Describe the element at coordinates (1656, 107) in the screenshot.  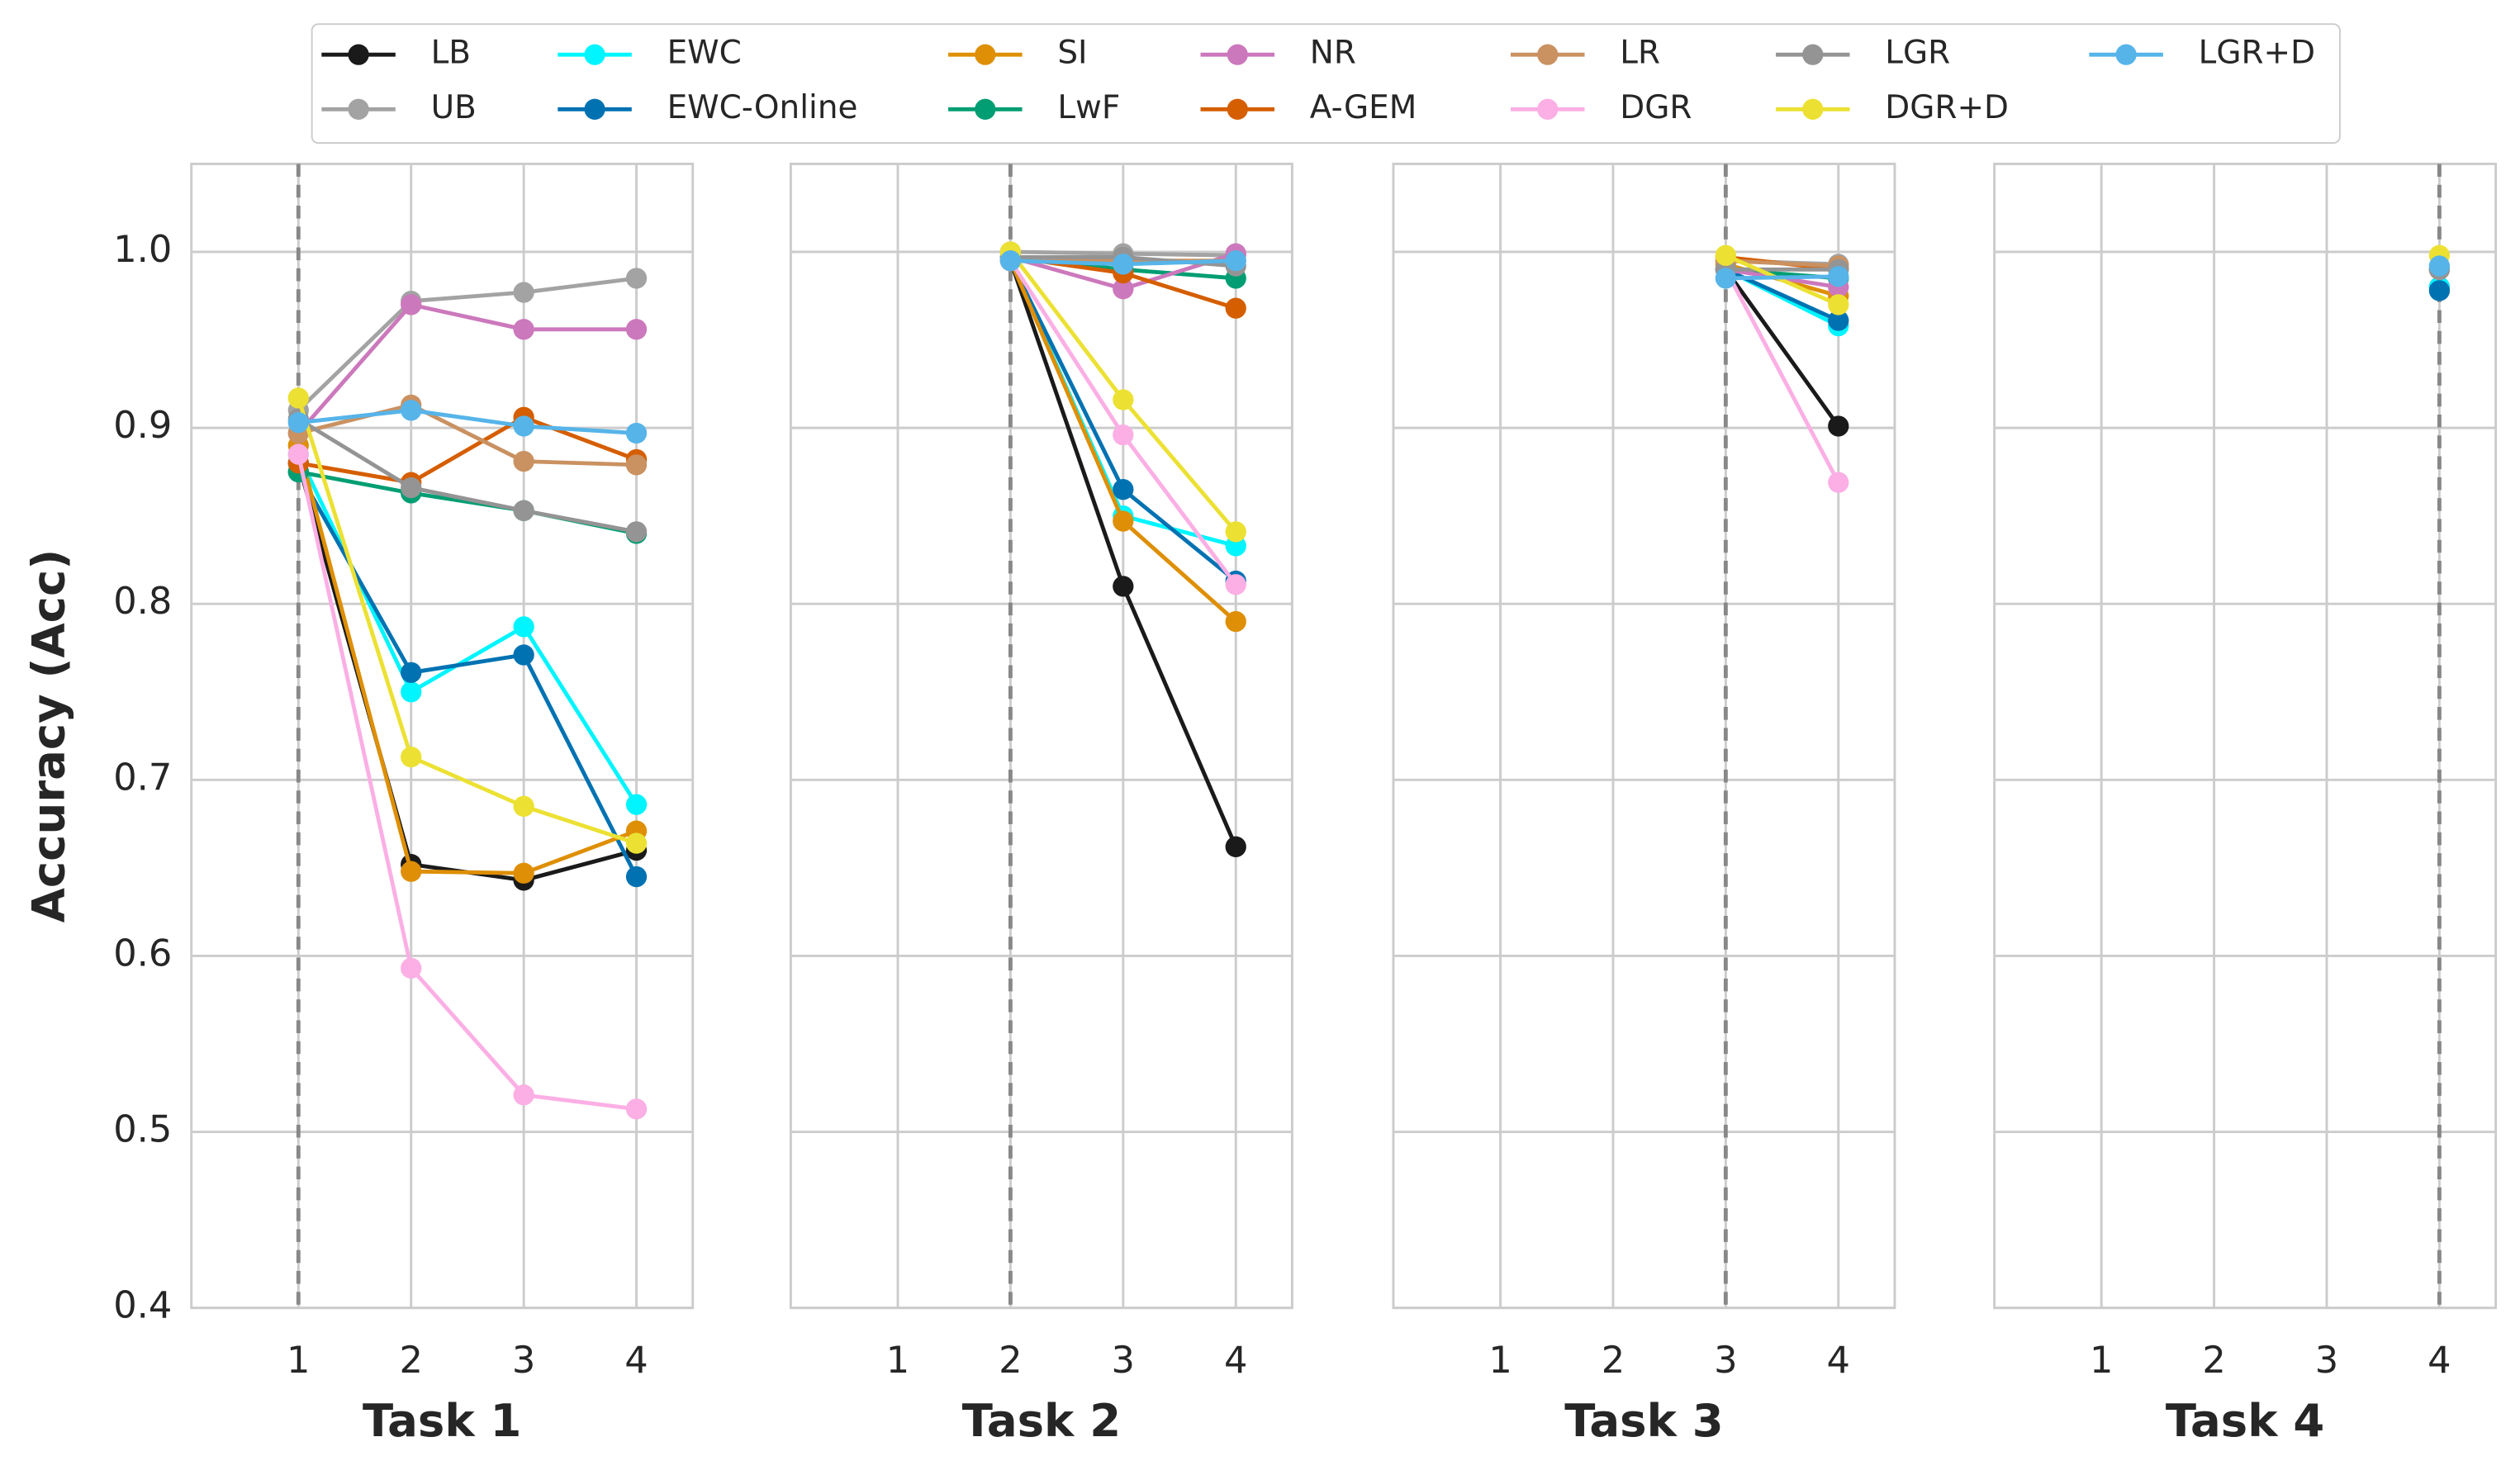
I see `legend-label: DGR` at that location.